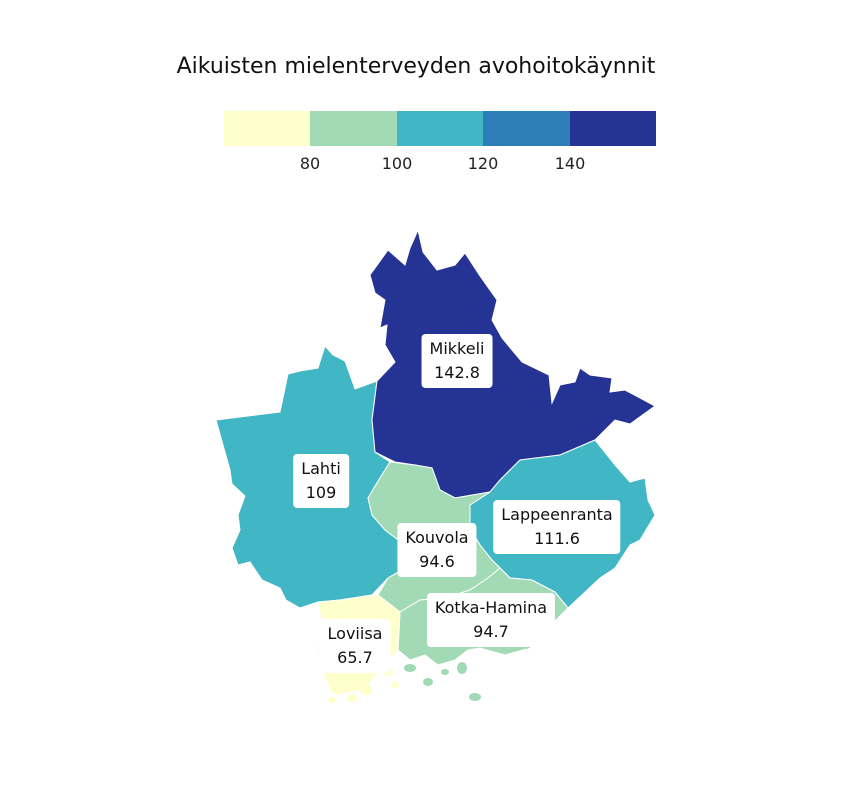 The width and height of the screenshot is (864, 792). I want to click on region-value: 142.8, so click(457, 372).